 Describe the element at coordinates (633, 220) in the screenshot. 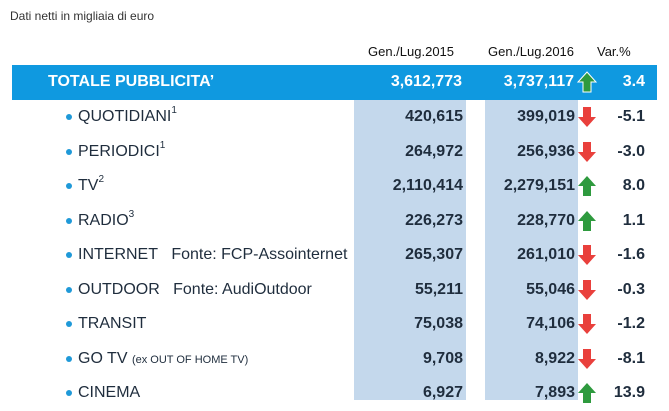

I see `variation-percent: 1.1` at that location.